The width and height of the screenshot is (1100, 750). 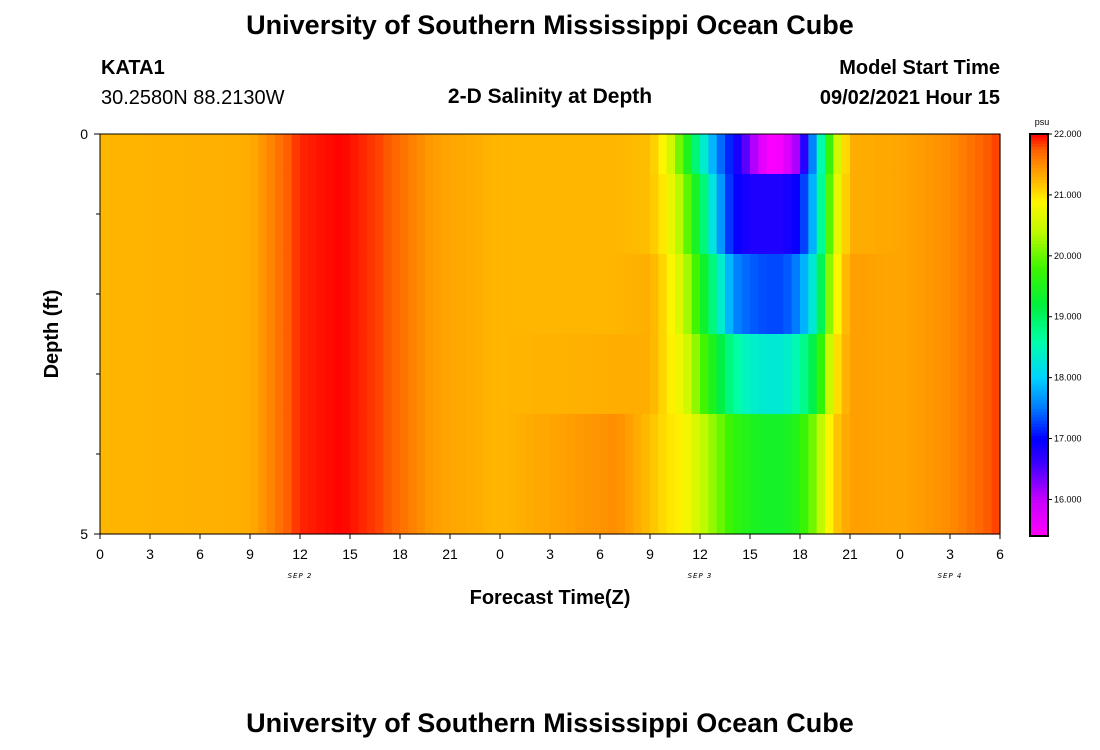 I want to click on x-tick-label: 6, so click(x=600, y=554).